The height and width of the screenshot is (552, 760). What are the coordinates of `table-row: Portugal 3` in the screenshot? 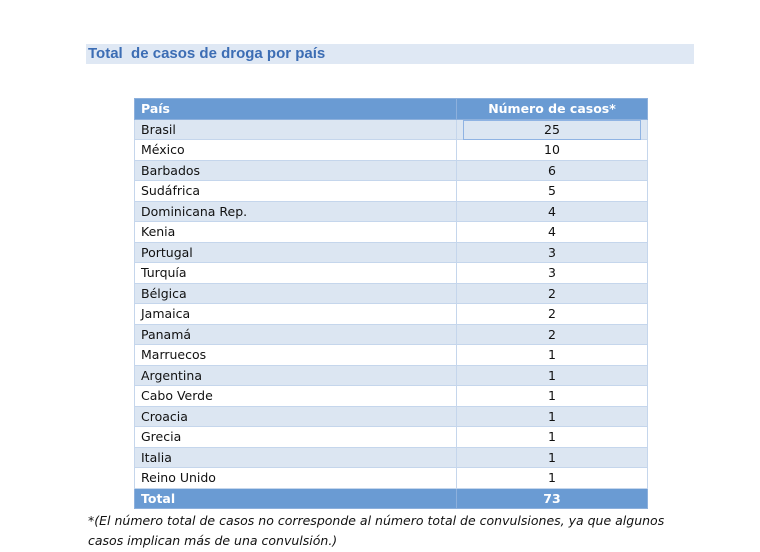 It's located at (391, 252).